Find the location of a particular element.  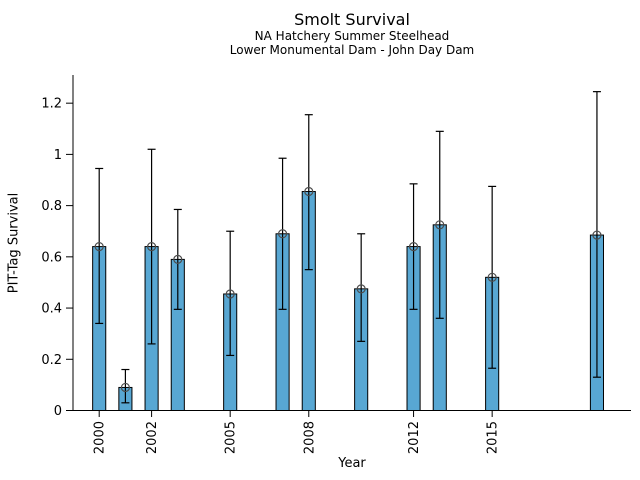

y-tick-label-0.4: 0.4 is located at coordinates (51, 309).